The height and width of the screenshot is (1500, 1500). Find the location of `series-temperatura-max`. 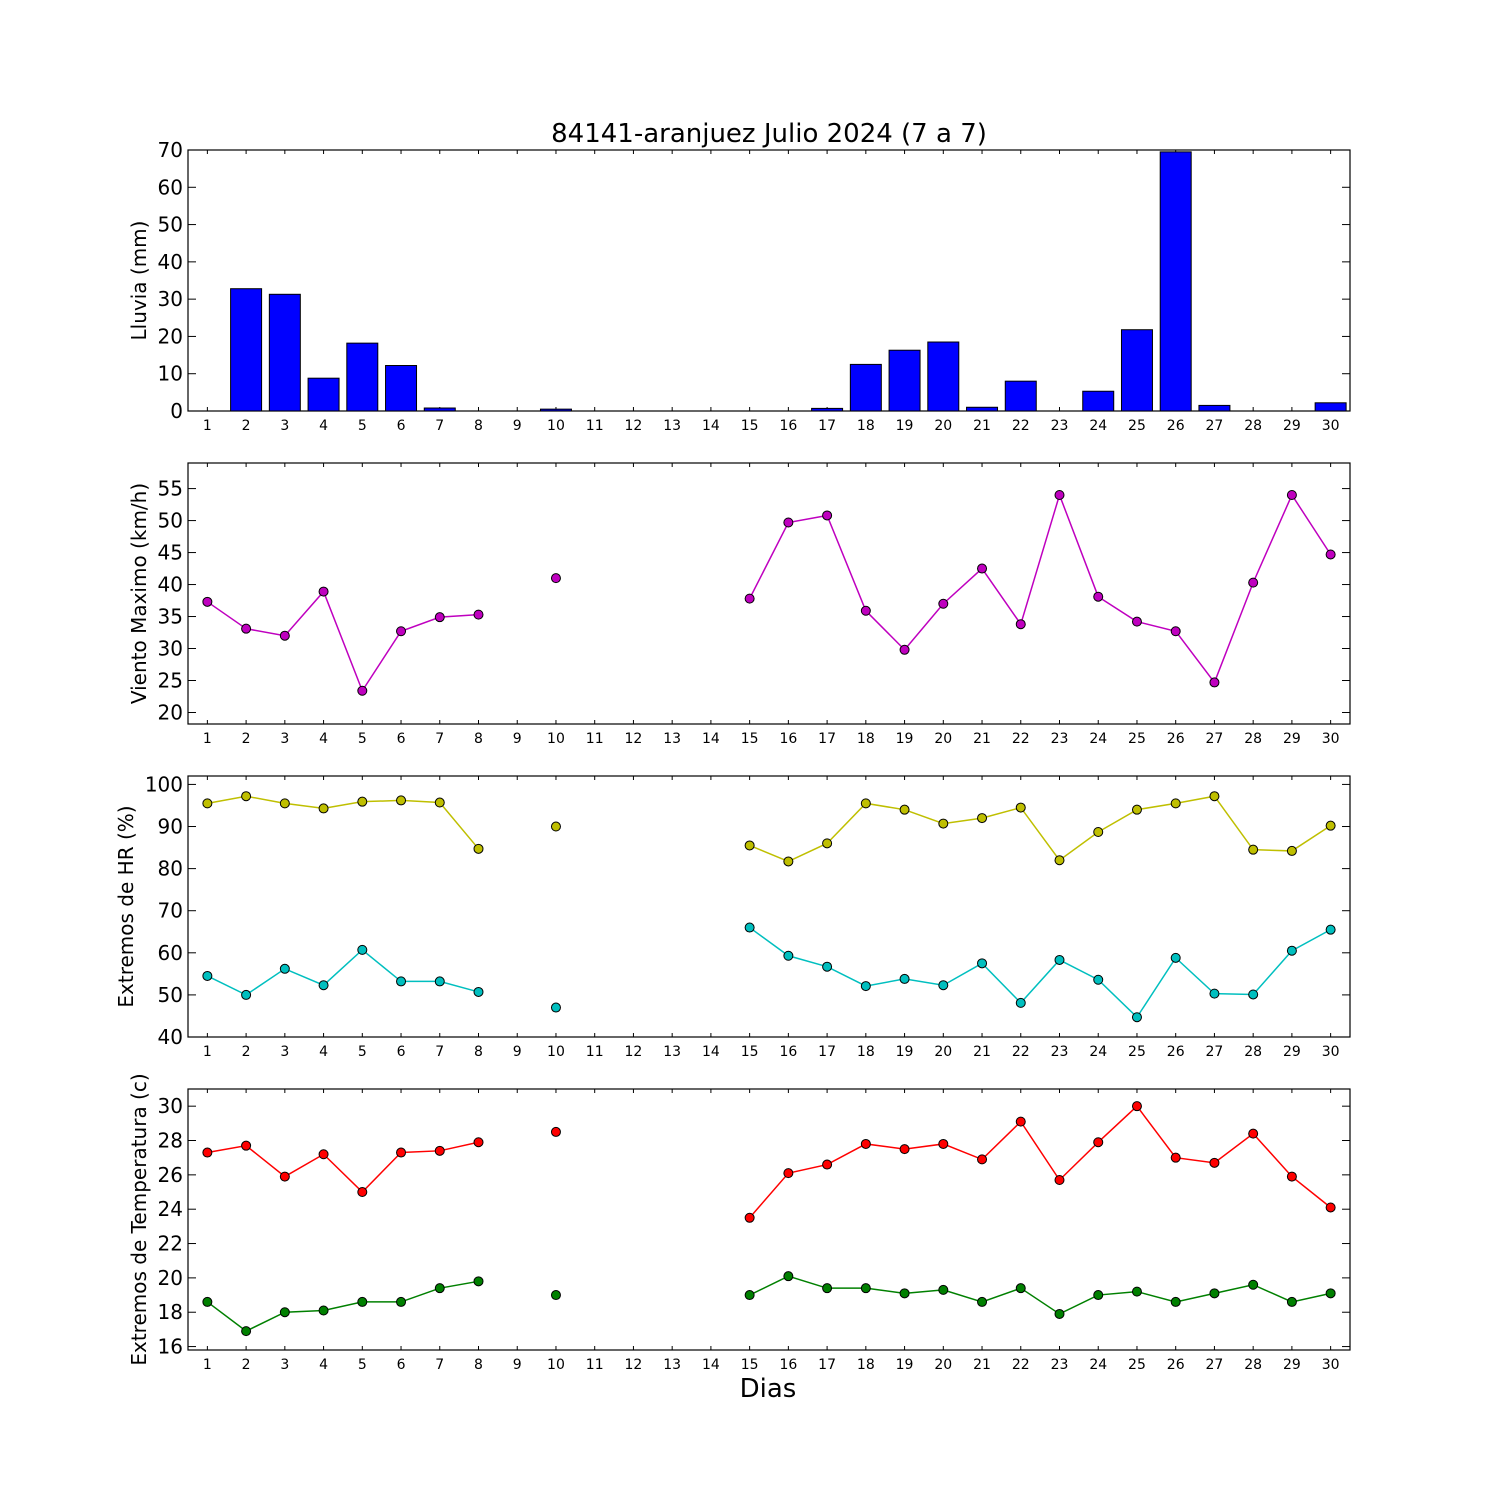

series-temperatura-max is located at coordinates (769, 1162).